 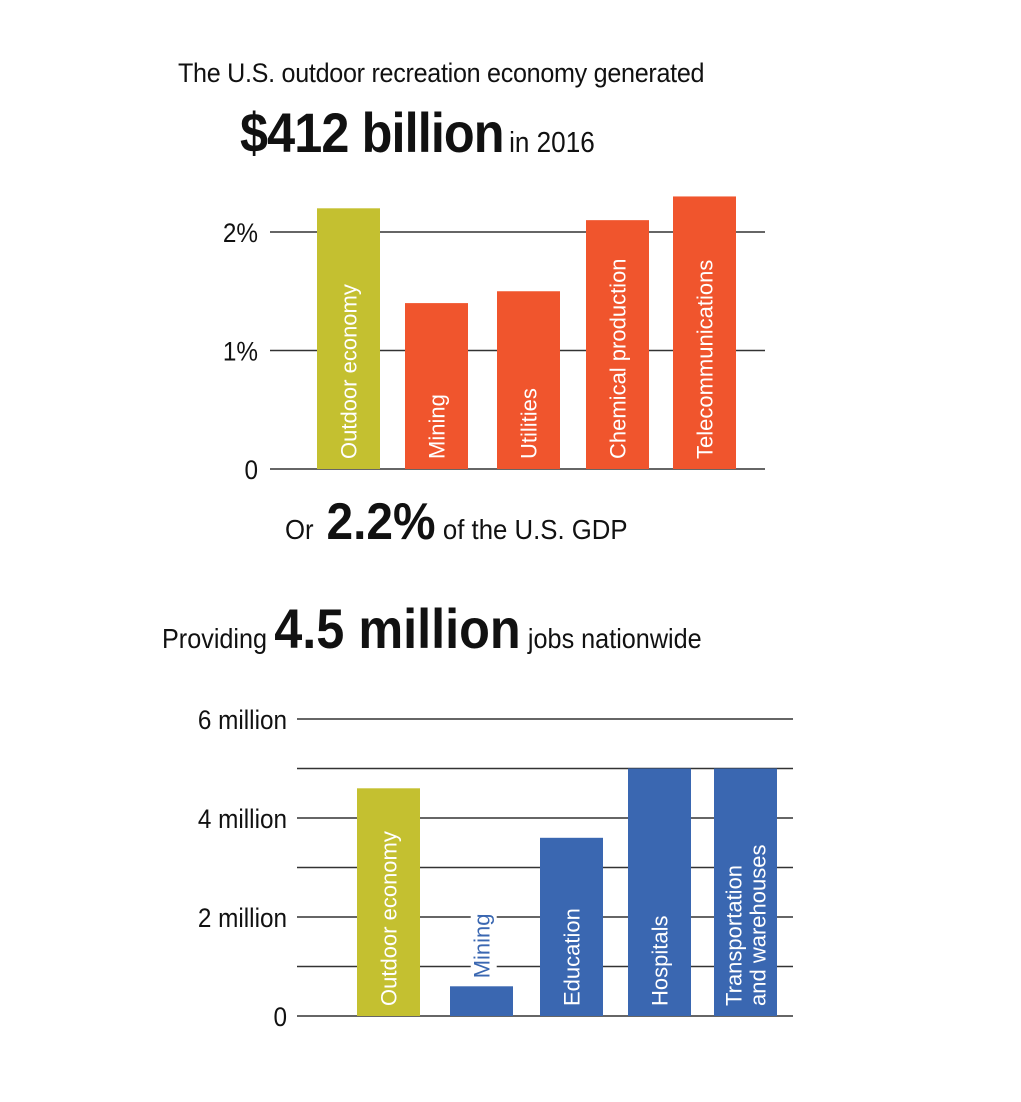 I want to click on gdp-share-row: Or 2.2% of the U.S. GDP, so click(x=456, y=522).